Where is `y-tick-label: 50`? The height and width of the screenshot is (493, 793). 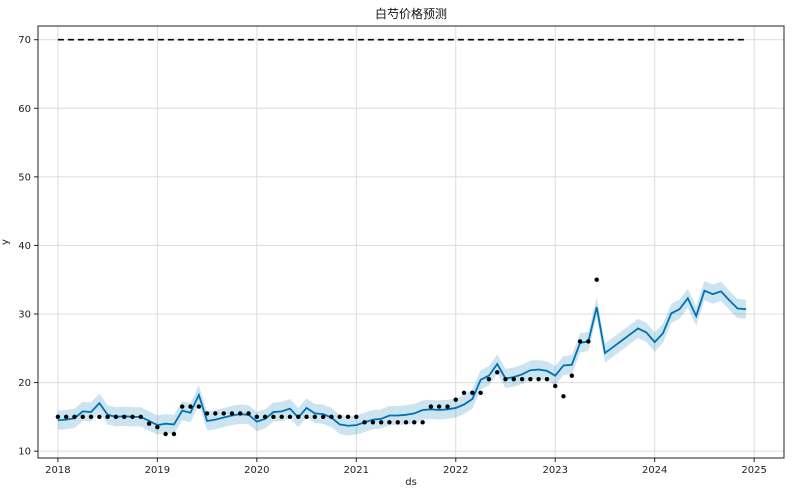 y-tick-label: 50 is located at coordinates (24, 177).